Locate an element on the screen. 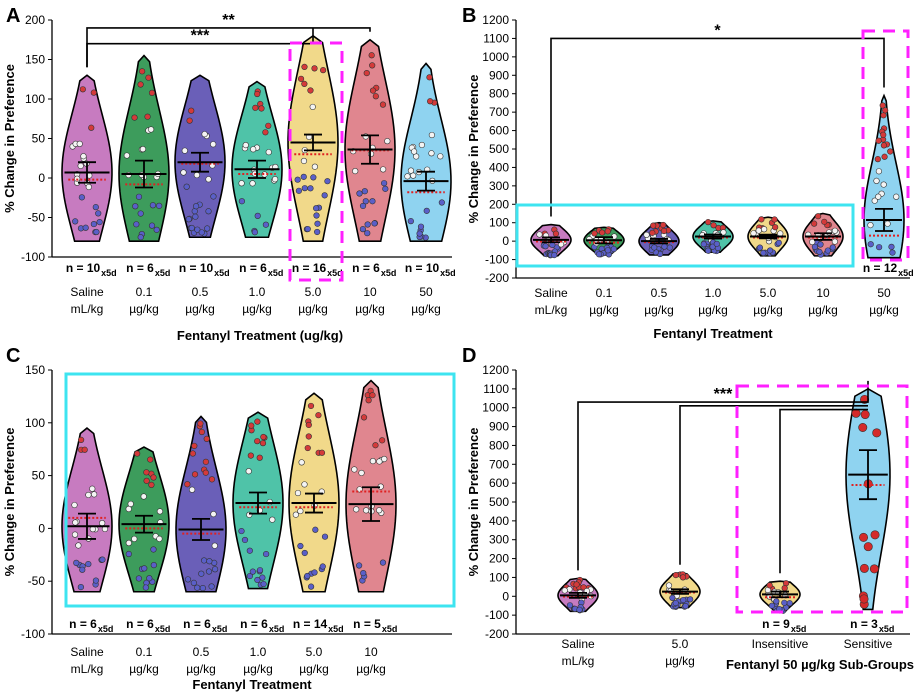  y-tick-label: 800 is located at coordinates (499, 94).